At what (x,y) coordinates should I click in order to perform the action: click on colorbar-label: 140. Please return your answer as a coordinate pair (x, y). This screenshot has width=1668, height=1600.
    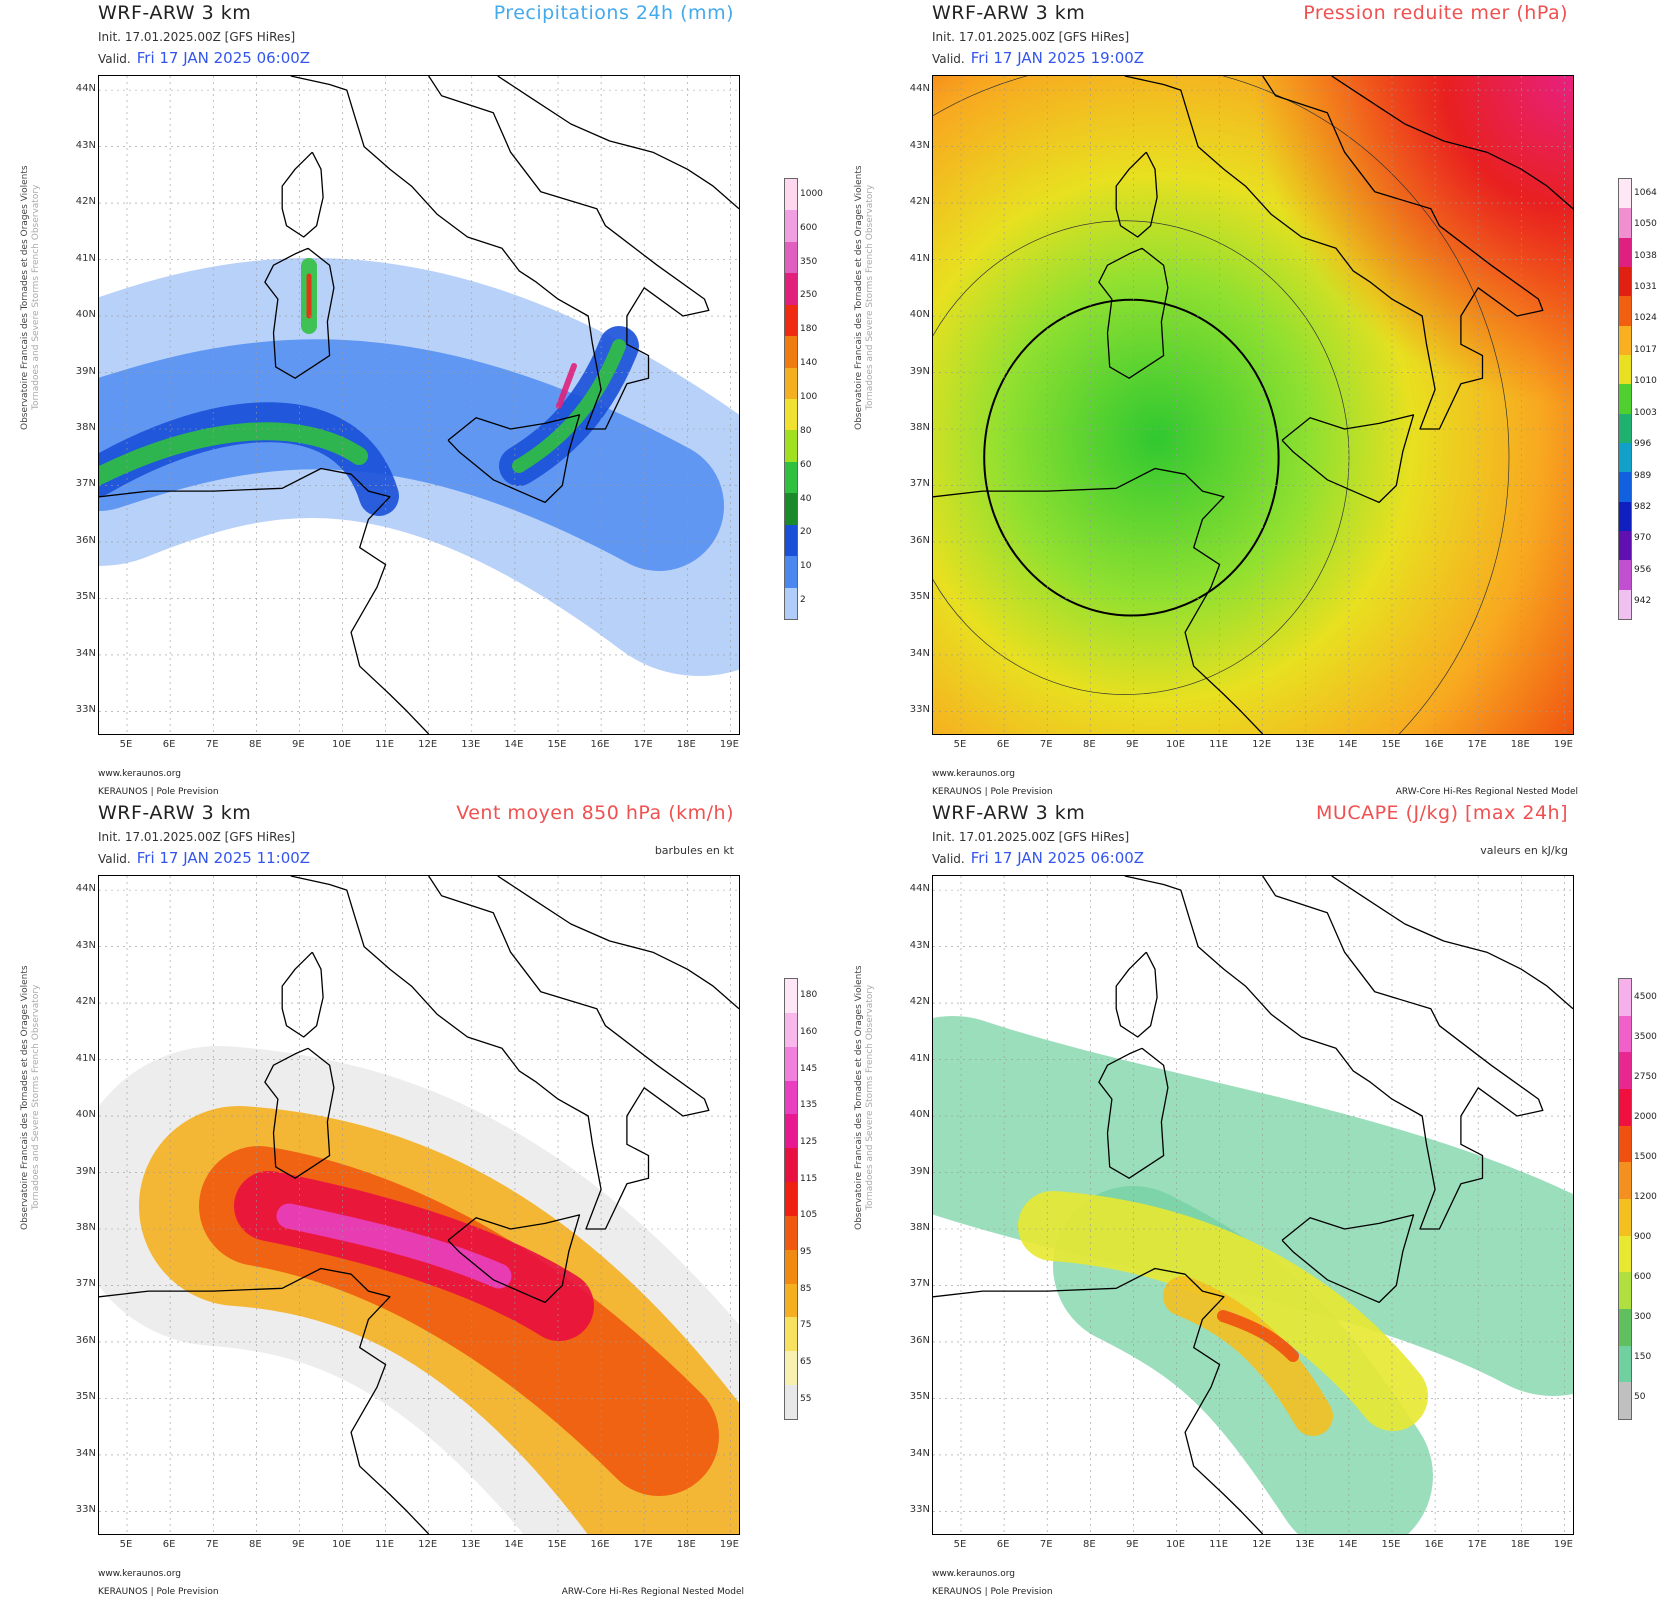
    Looking at the image, I should click on (809, 363).